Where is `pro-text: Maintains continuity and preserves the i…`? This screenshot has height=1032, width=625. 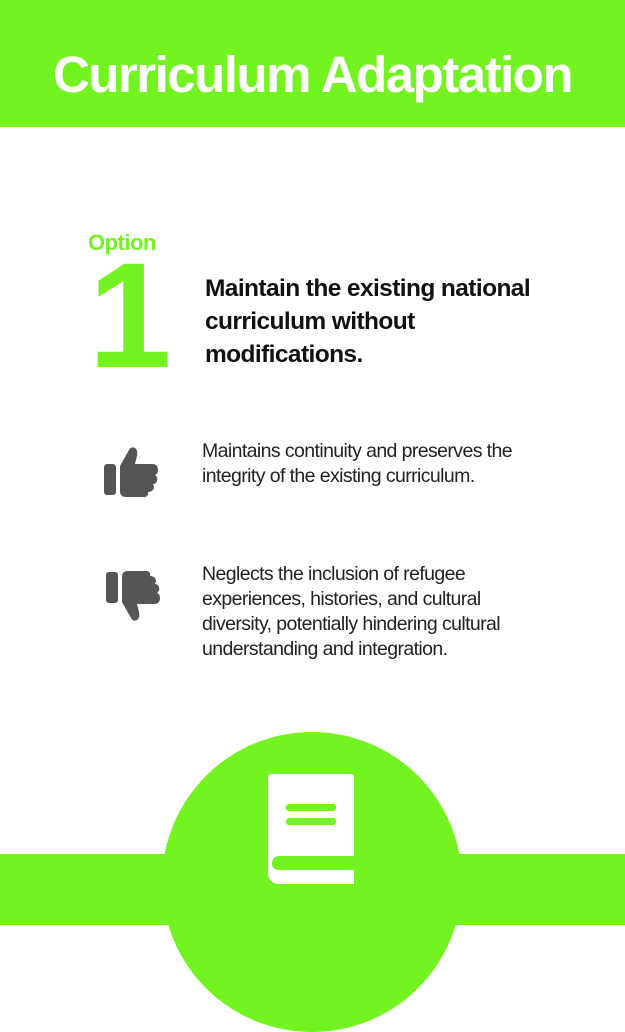 pro-text: Maintains continuity and preserves the i… is located at coordinates (357, 463).